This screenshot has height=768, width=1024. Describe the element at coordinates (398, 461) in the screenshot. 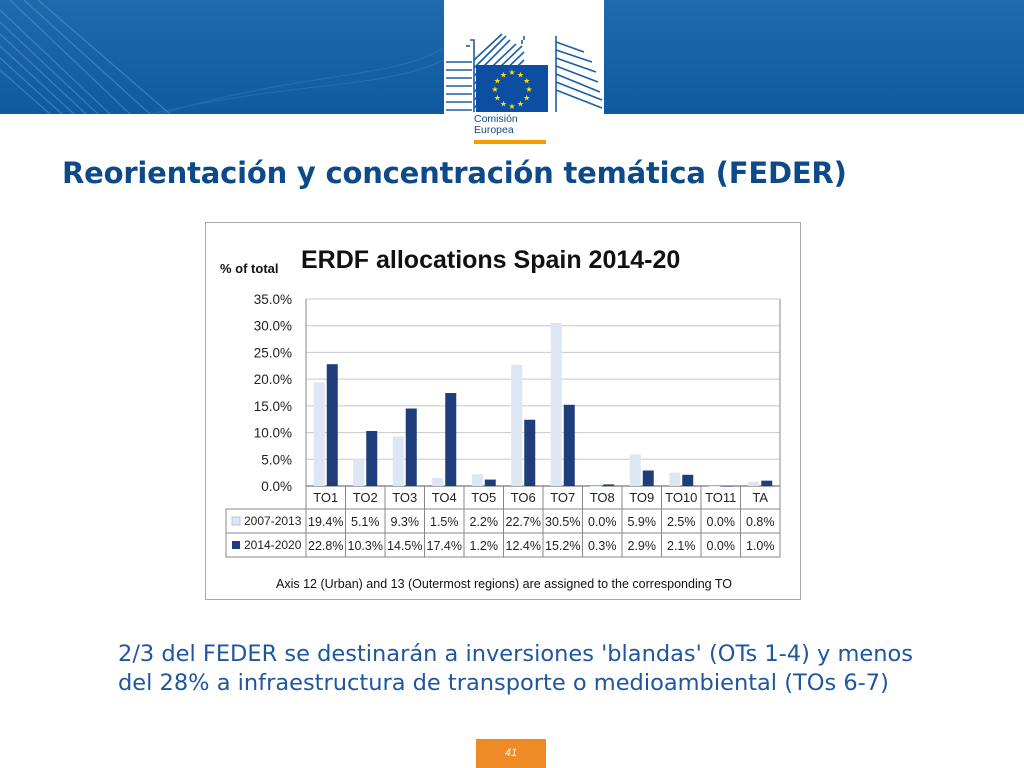

I see `bar-2007-2013-TO3` at that location.